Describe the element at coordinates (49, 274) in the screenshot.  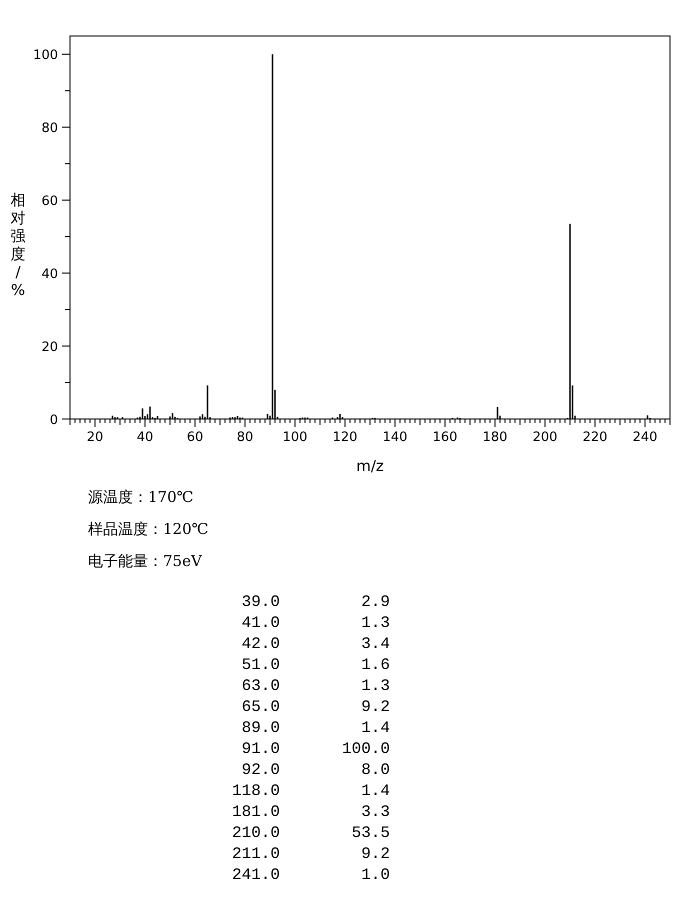
I see `y-tick-label: 40` at that location.